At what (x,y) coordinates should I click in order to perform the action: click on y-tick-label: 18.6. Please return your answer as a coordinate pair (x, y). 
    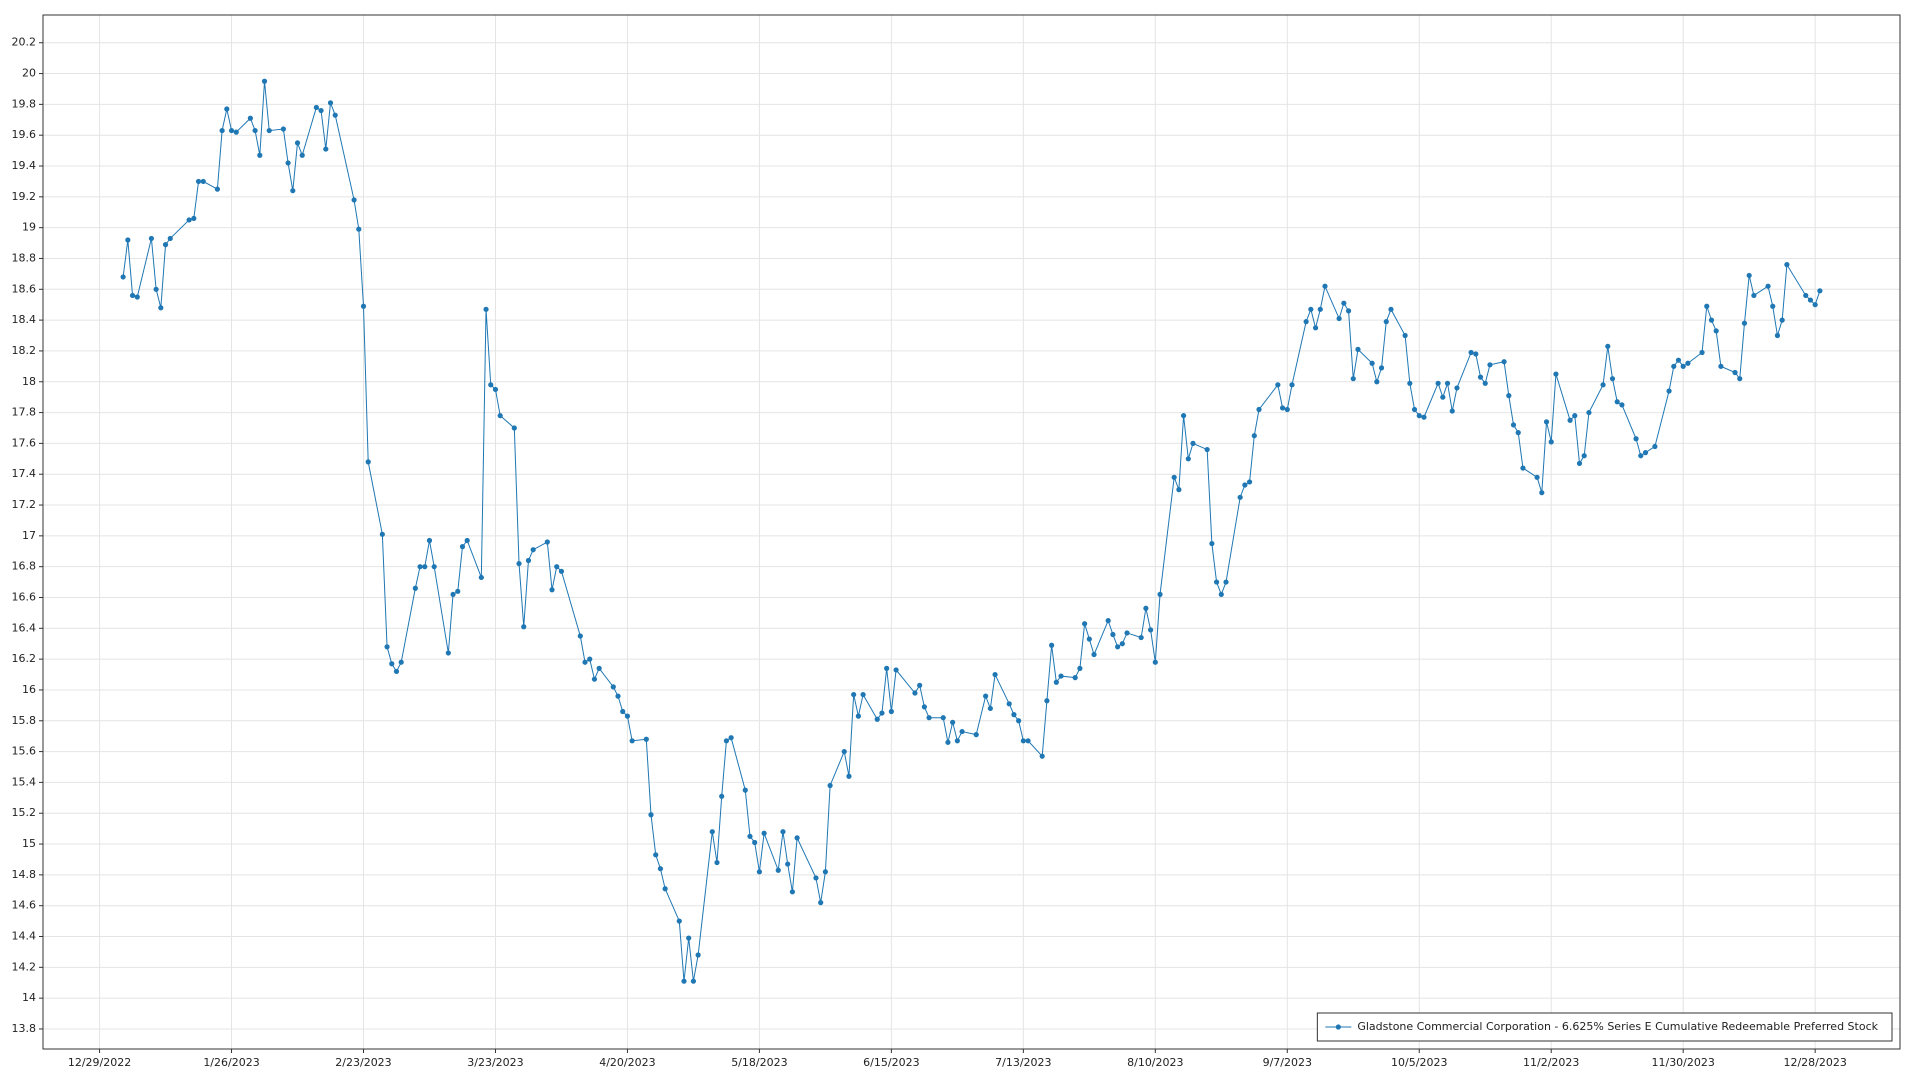
    Looking at the image, I should click on (24, 288).